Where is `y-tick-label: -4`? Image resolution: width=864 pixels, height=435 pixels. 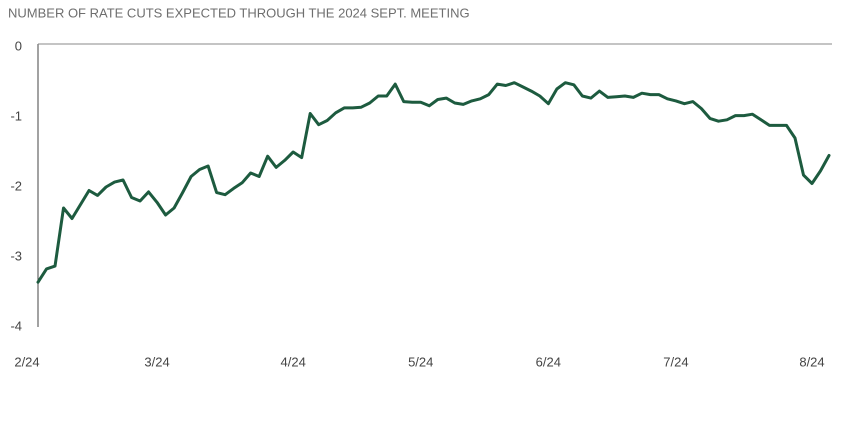 y-tick-label: -4 is located at coordinates (16, 325).